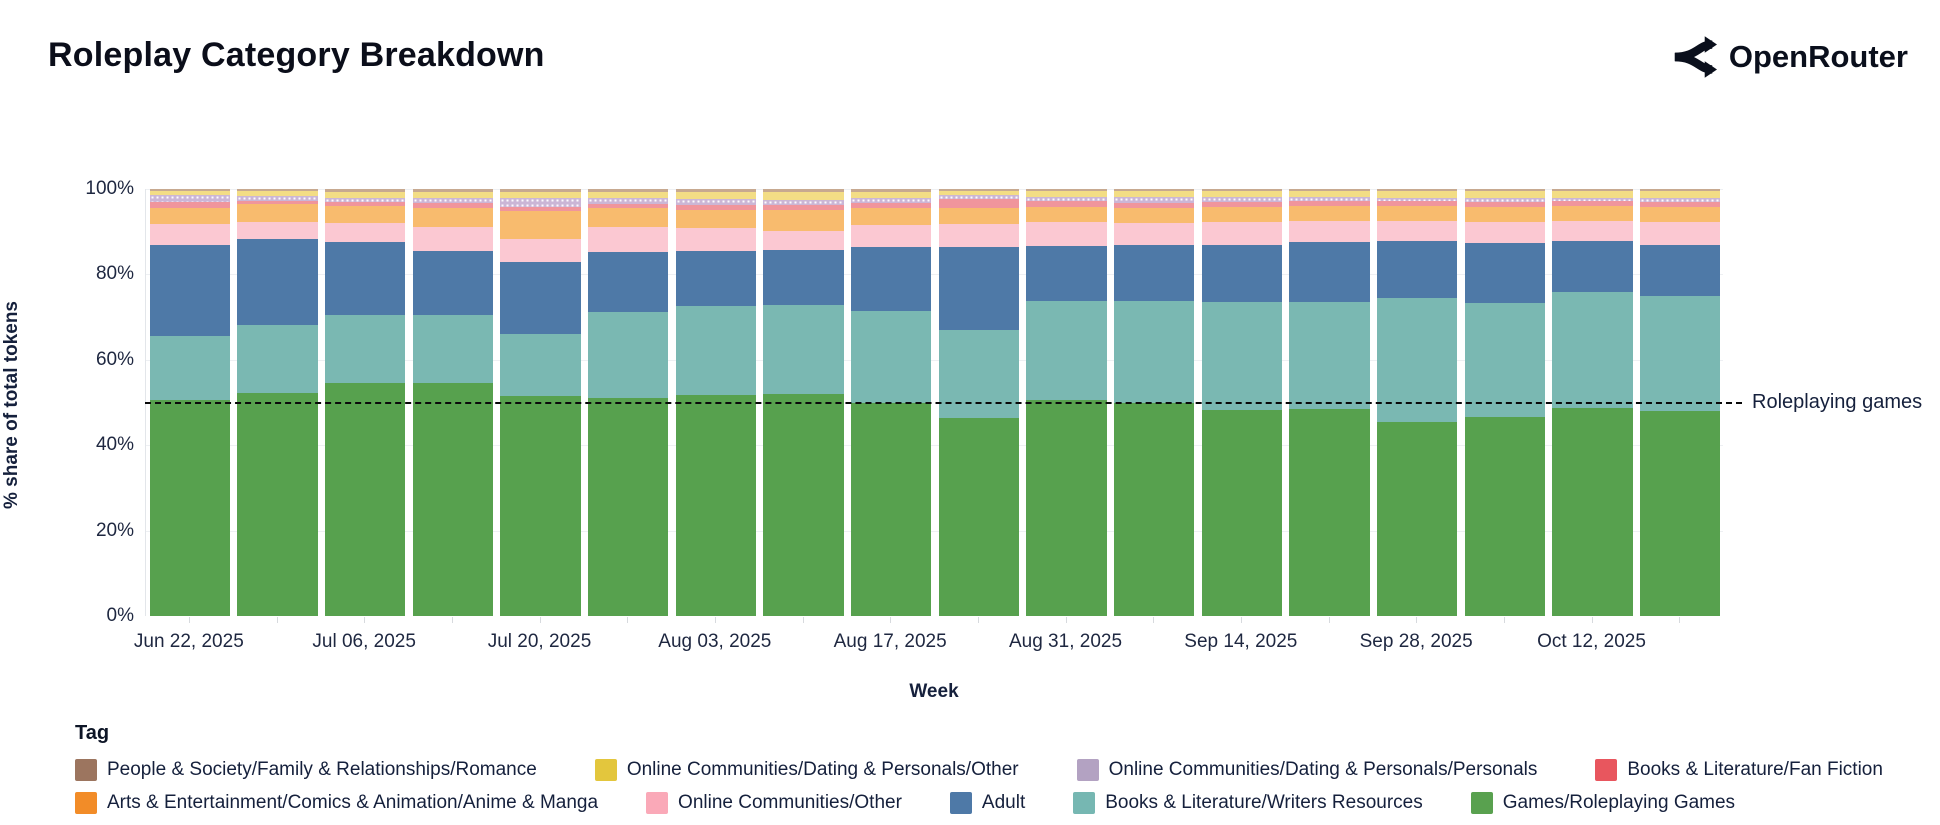 This screenshot has width=1940, height=825. I want to click on stacked-bar-jun-22-2025, so click(190, 402).